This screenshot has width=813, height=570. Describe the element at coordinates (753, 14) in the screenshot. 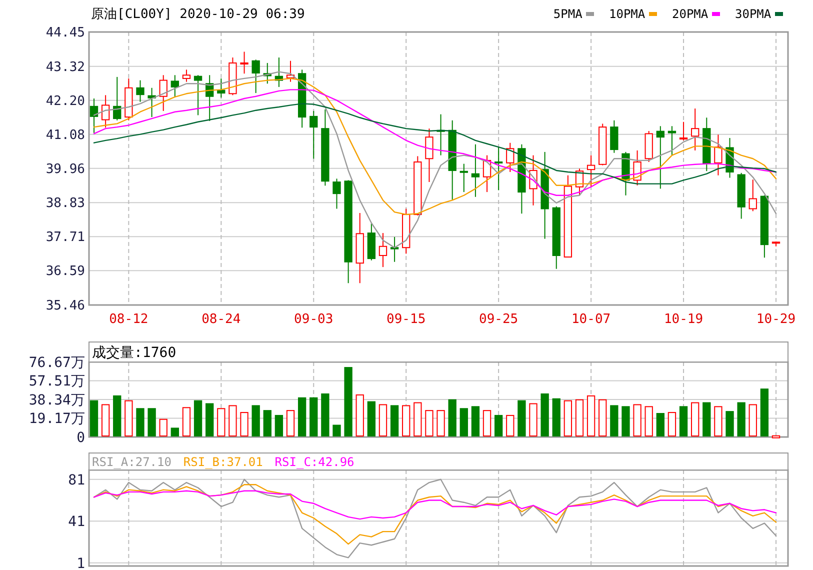

I see `legend-label: 30PMA` at that location.